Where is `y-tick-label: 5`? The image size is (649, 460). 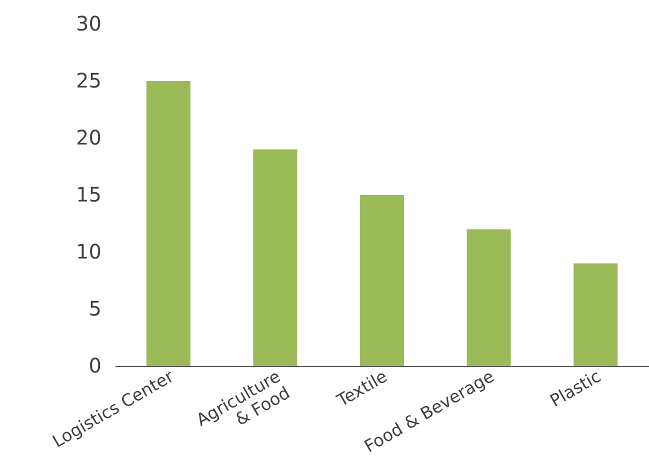 y-tick-label: 5 is located at coordinates (95, 308).